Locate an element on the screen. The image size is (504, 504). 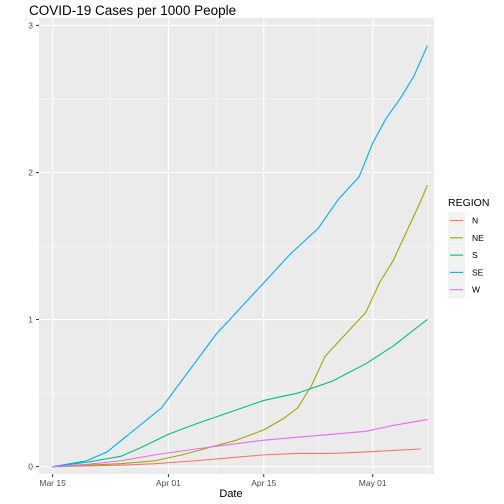
x-tick-label: Mar 15 is located at coordinates (52, 483).